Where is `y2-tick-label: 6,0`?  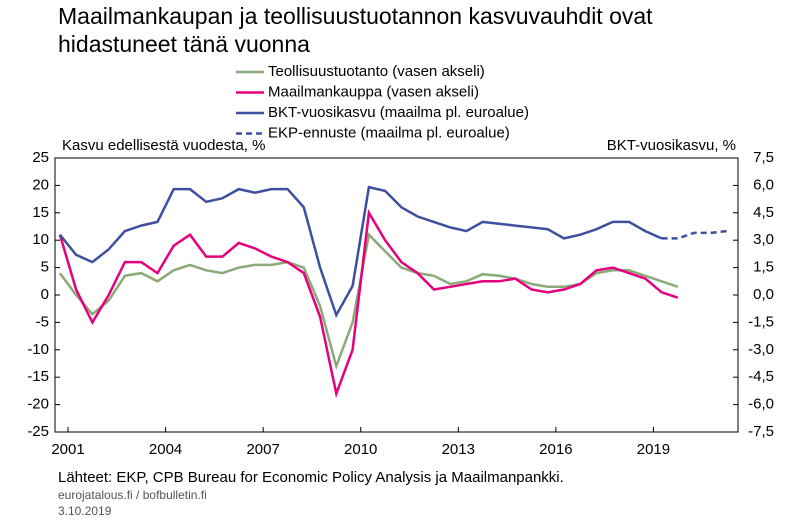
y2-tick-label: 6,0 is located at coordinates (763, 184).